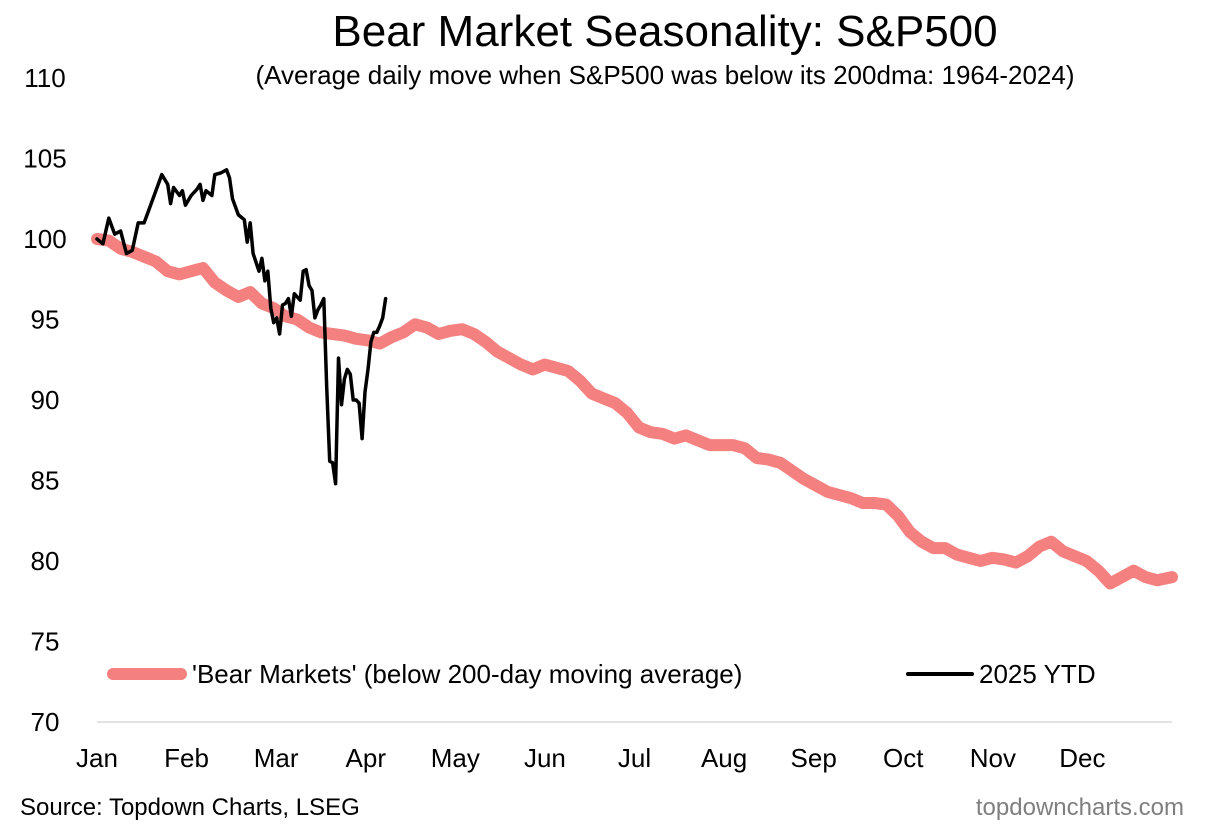 The width and height of the screenshot is (1207, 827). I want to click on y-axis-tick-labels: 70 75 80 85 90 95 100 105 110, so click(44, 400).